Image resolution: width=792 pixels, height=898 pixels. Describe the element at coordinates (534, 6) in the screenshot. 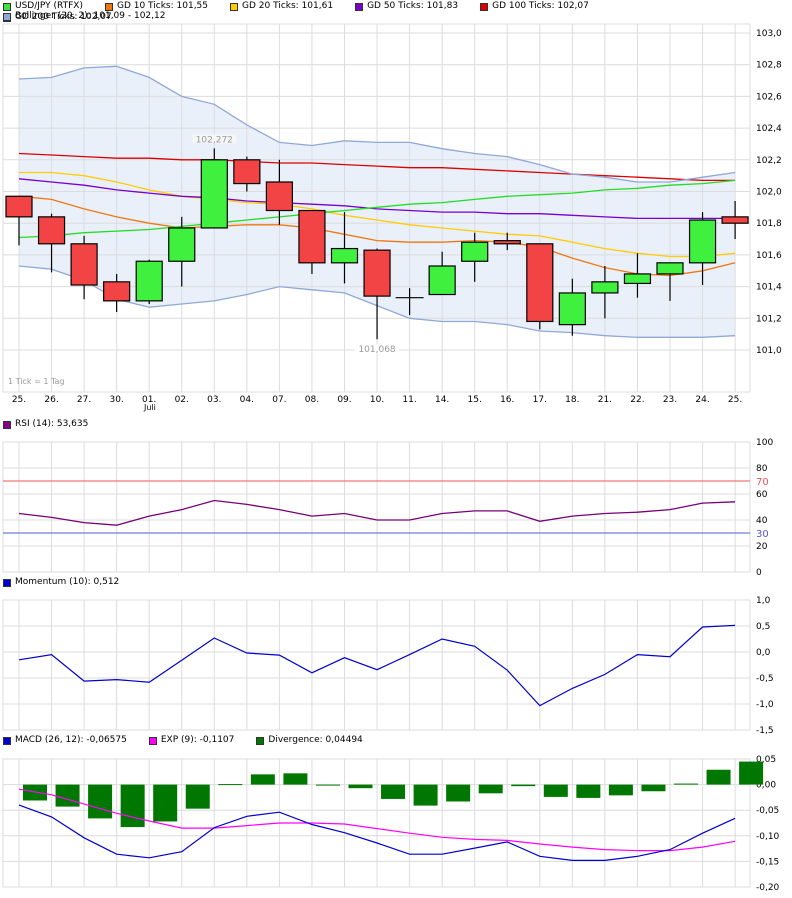

I see `legend-item-gd100: GD 100 Ticks: 102,07` at that location.